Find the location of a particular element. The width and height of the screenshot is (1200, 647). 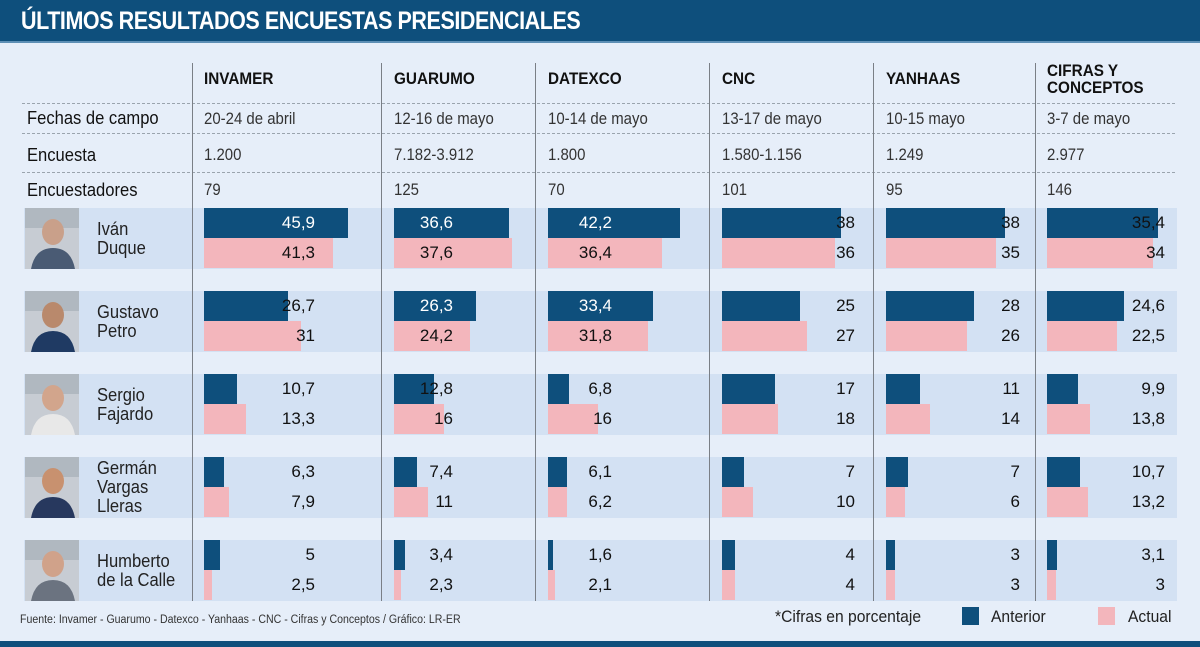

pollster-header: DATEXCO is located at coordinates (585, 78).